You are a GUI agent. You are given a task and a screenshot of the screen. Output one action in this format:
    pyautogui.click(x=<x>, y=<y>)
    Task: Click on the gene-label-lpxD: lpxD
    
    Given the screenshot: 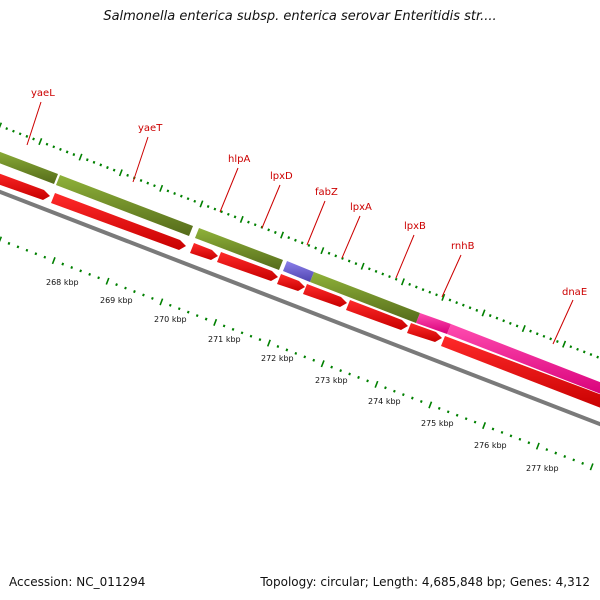 What is the action you would take?
    pyautogui.click(x=281, y=176)
    